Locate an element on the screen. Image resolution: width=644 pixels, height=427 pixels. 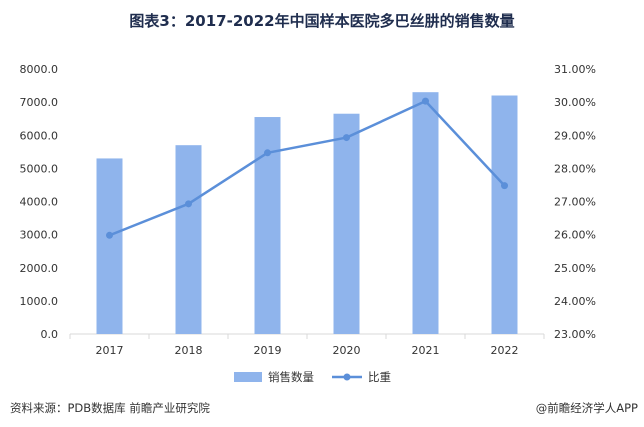
y-left-tick-label: 5000.0 is located at coordinates (39, 168).